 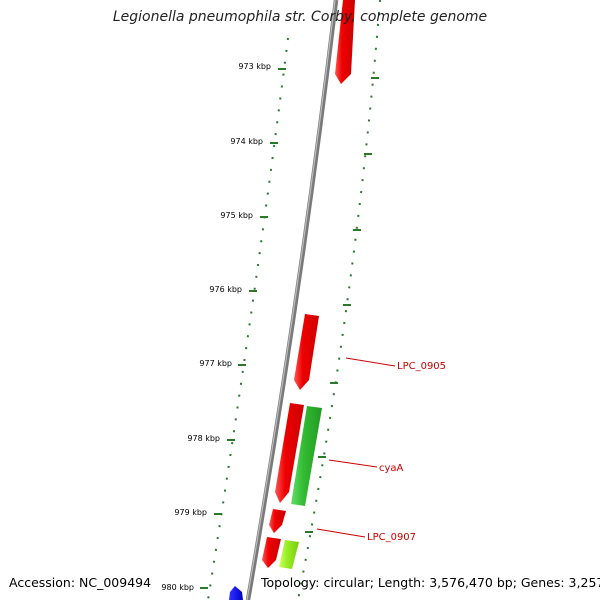 I want to click on scale-label: 977 kbp, so click(x=215, y=363).